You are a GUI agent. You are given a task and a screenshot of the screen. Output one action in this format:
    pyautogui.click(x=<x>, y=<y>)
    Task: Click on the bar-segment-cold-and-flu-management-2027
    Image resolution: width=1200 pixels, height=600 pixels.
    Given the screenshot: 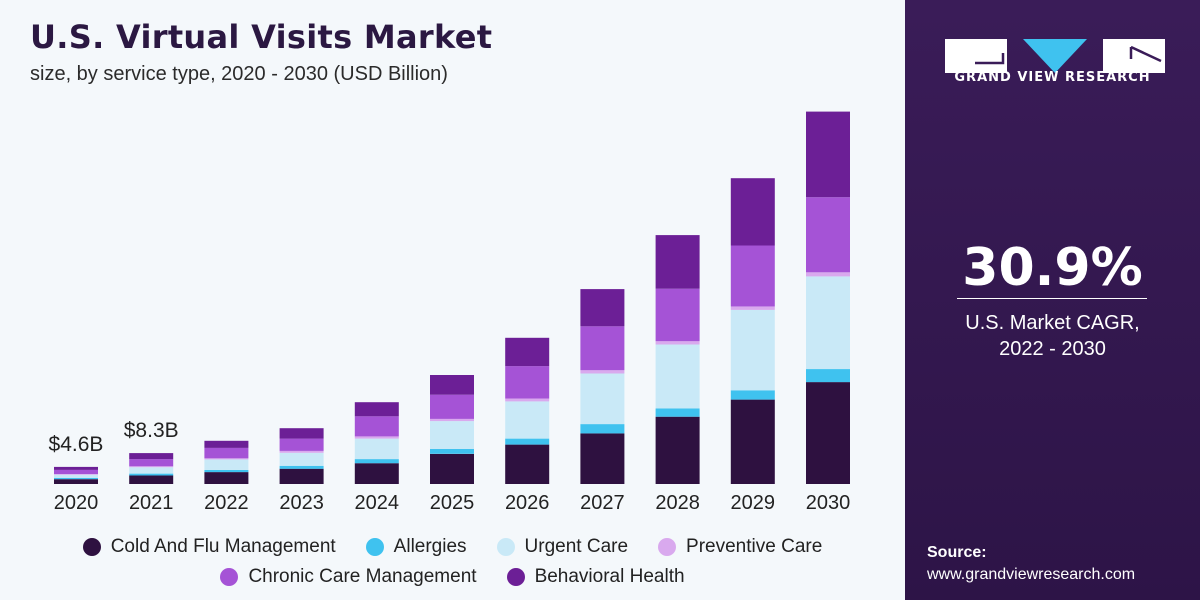 What is the action you would take?
    pyautogui.click(x=602, y=458)
    